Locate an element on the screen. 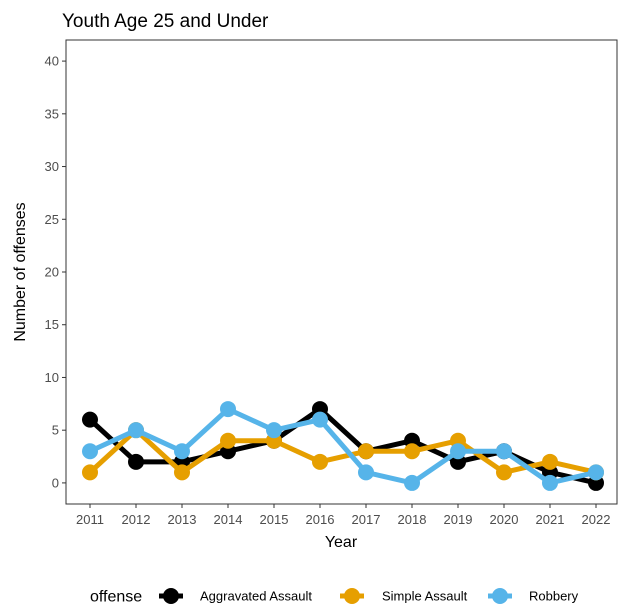 Image resolution: width=621 pixels, height=613 pixels. y-tick-label: 25 is located at coordinates (52, 219).